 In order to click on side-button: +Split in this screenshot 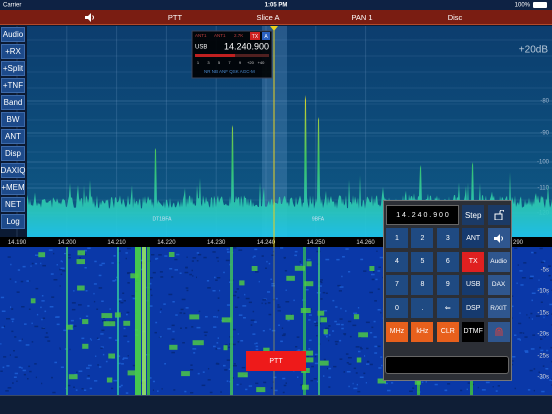, I will do `click(13, 68)`.